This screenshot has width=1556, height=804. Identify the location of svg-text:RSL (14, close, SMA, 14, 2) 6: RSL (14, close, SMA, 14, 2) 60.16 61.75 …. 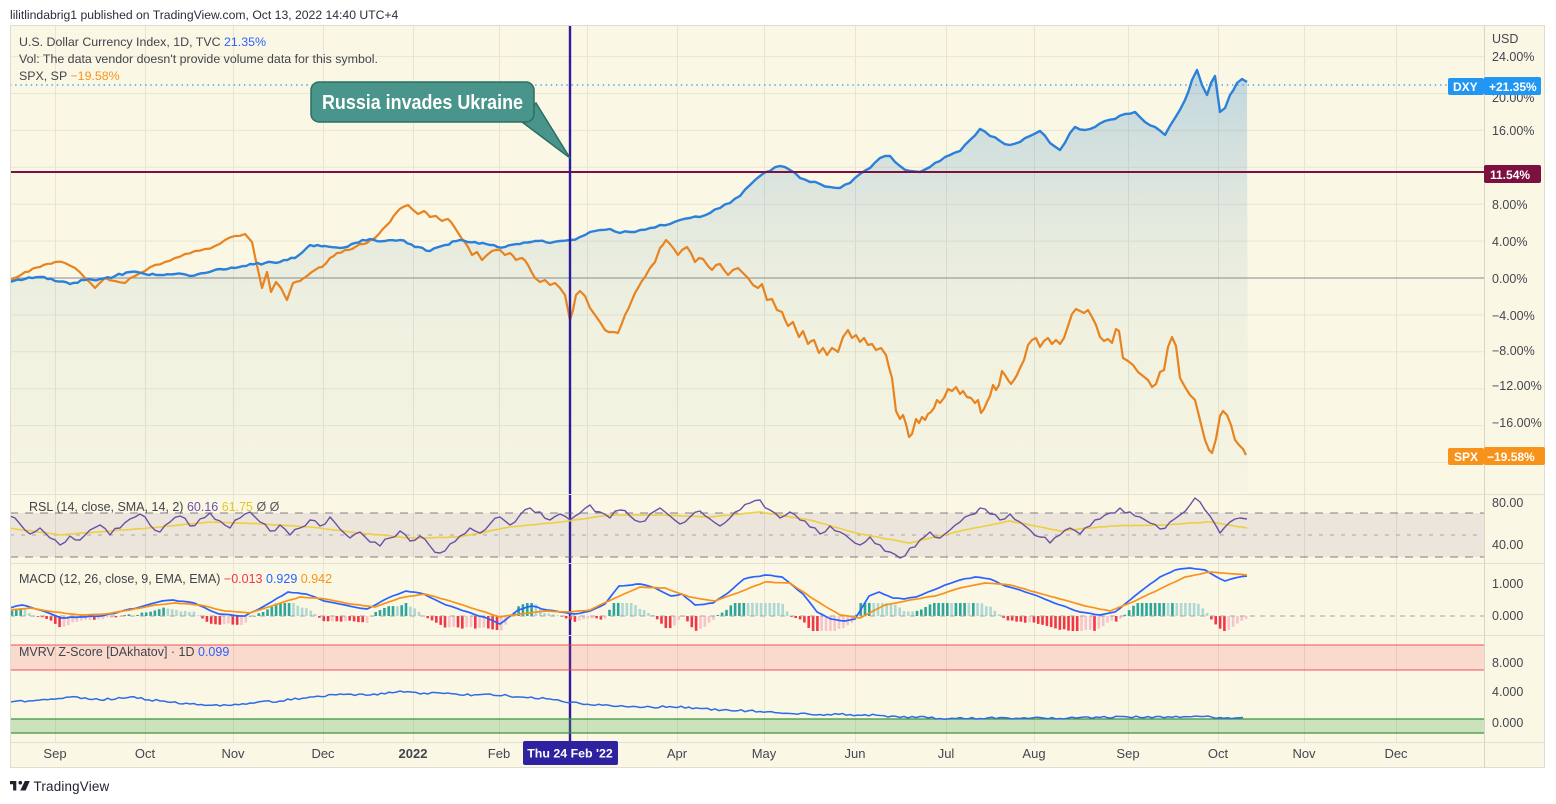
(154, 507).